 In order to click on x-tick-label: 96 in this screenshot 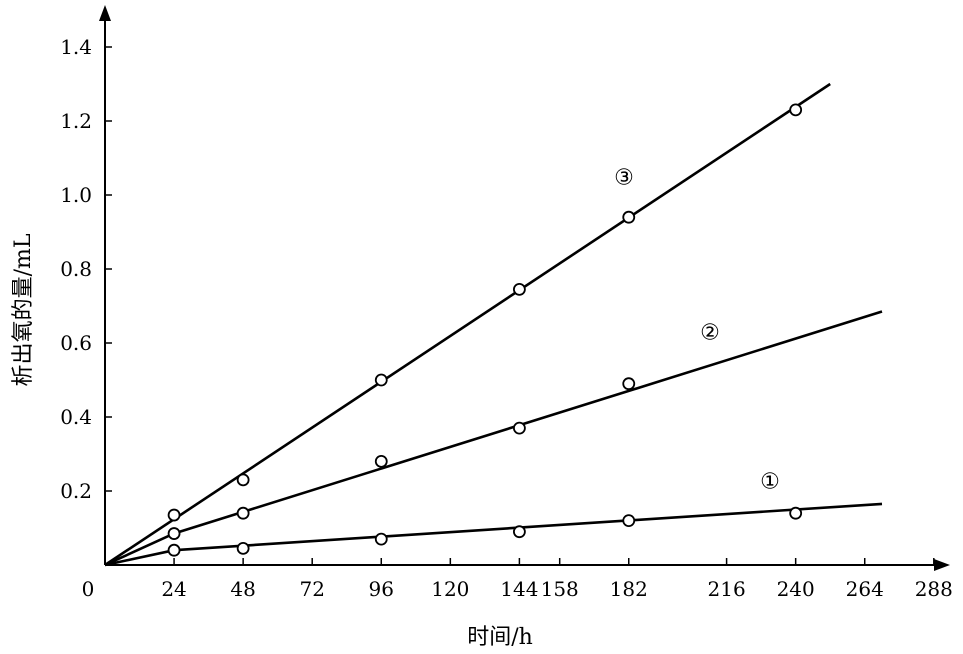, I will do `click(381, 589)`.